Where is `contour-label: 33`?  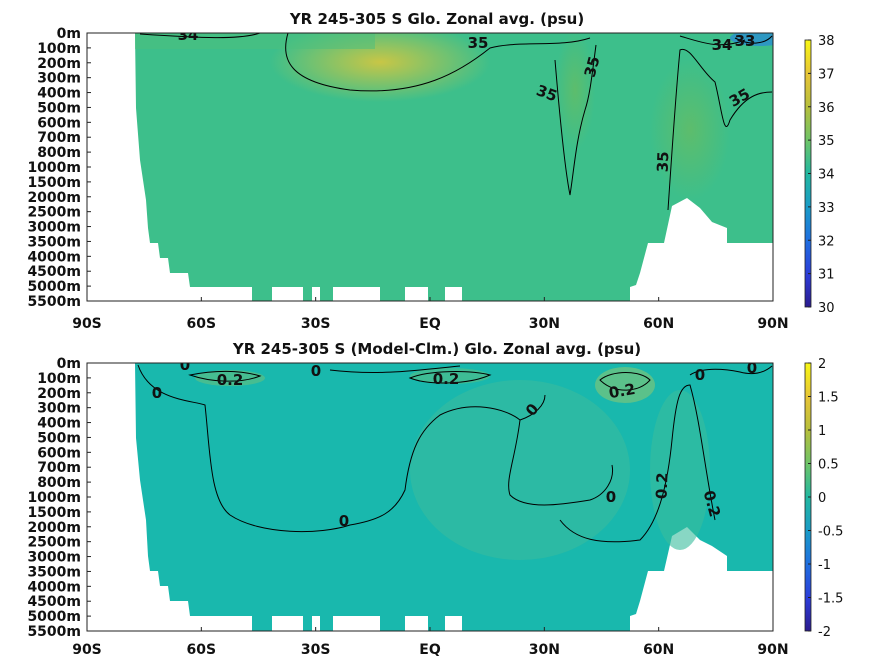
contour-label: 33 is located at coordinates (745, 41).